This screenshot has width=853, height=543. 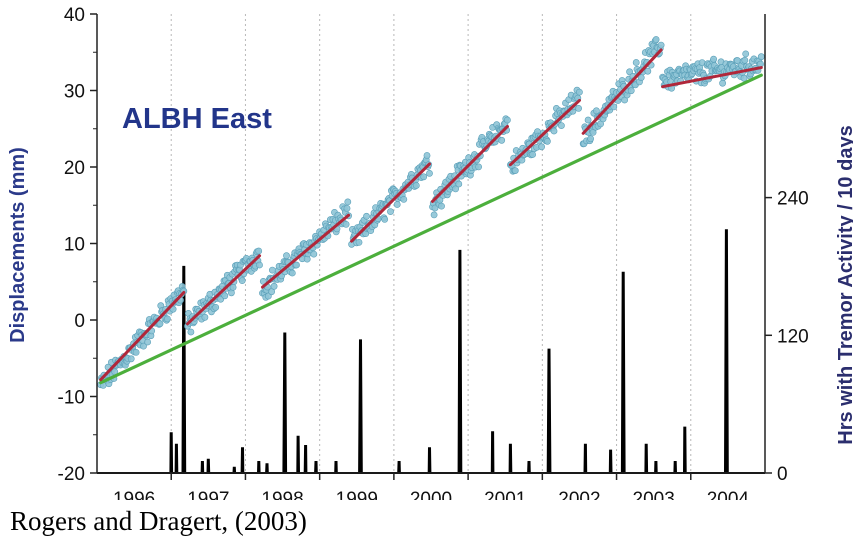 What do you see at coordinates (579, 494) in the screenshot?
I see `x-tick-label: 2002` at bounding box center [579, 494].